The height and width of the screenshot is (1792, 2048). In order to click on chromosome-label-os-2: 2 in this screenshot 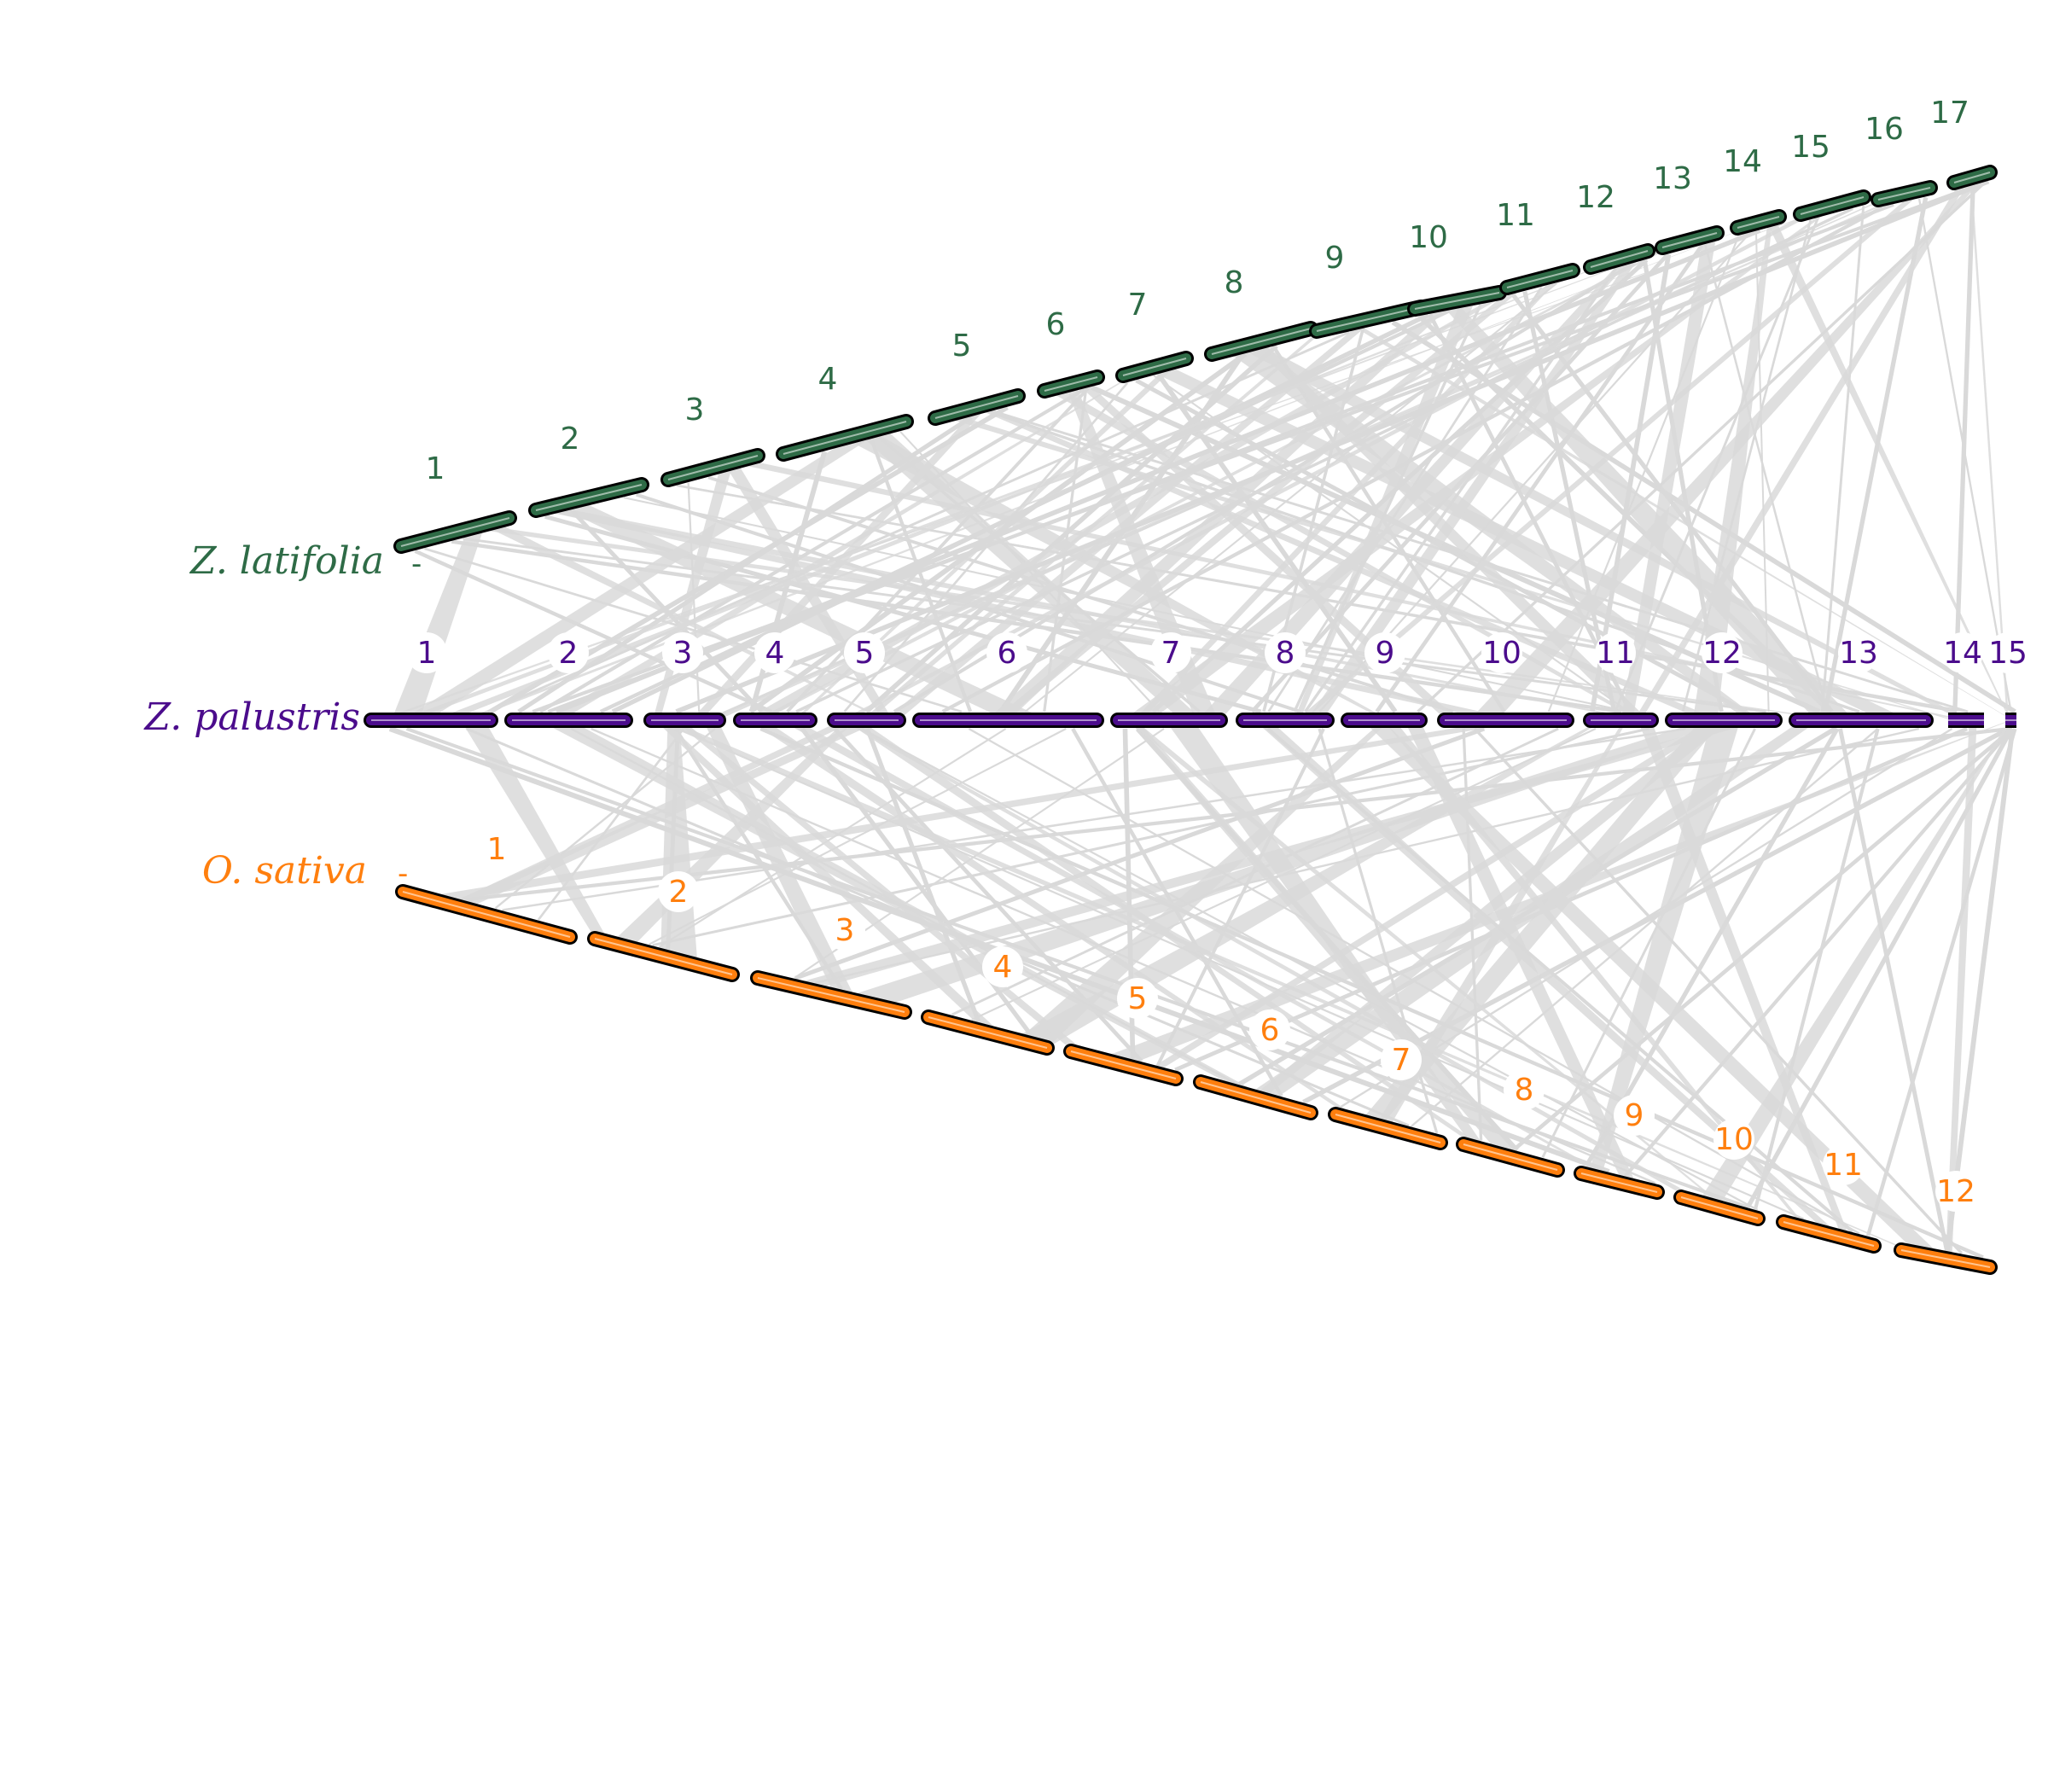, I will do `click(679, 893)`.